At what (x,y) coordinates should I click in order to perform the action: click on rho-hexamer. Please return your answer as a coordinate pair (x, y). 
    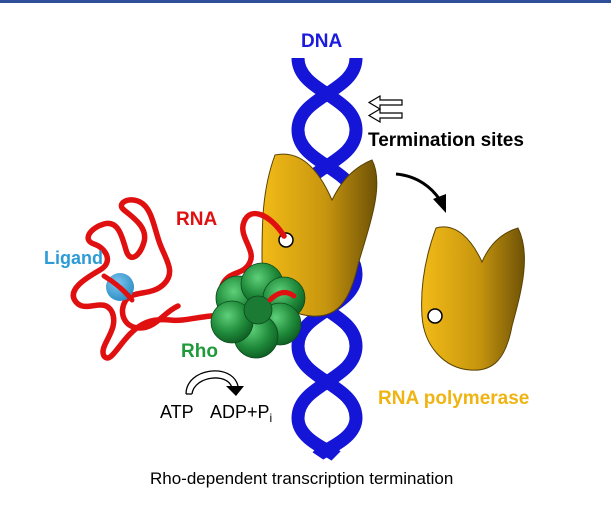
    Looking at the image, I should click on (258, 310).